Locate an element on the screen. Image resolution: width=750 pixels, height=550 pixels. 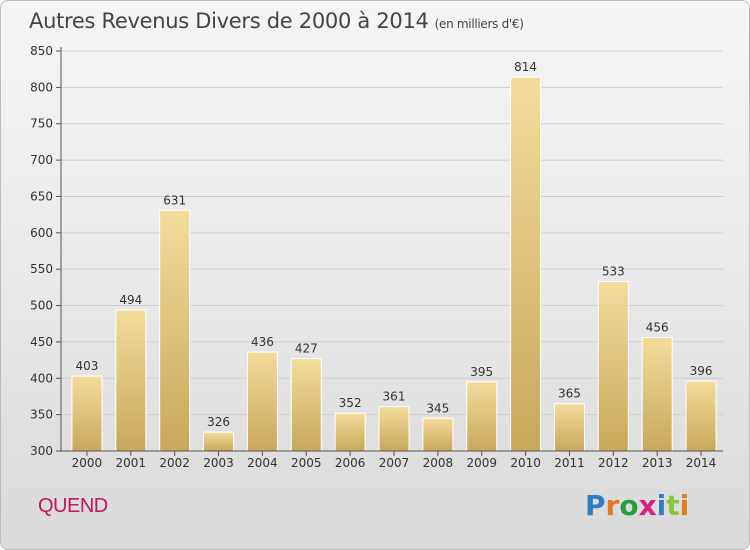
bar-2011 is located at coordinates (569, 427).